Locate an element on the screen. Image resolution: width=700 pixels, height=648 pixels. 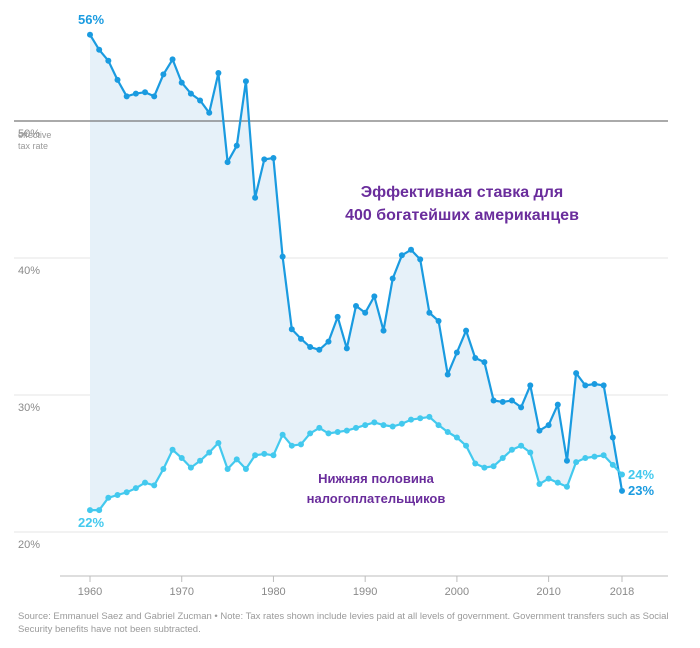
rich-point-2017 is located at coordinates (612, 437).